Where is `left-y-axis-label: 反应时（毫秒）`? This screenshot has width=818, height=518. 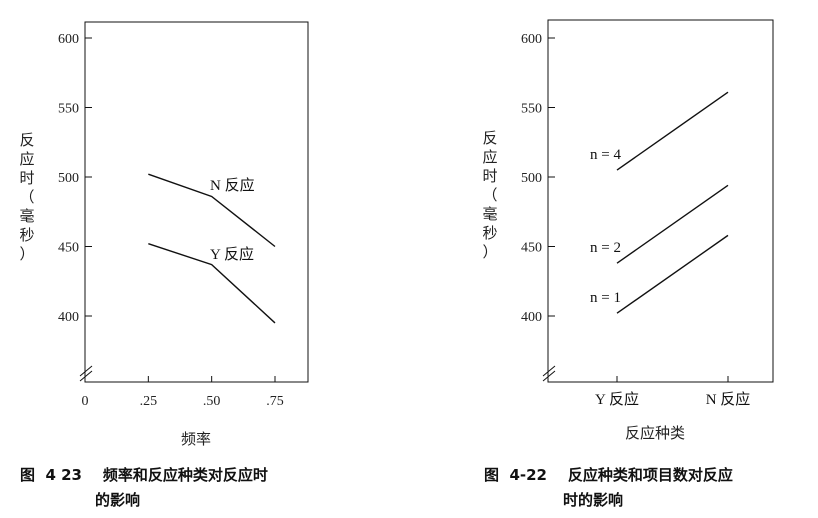
left-y-axis-label: 反应时（毫秒） is located at coordinates (26, 197).